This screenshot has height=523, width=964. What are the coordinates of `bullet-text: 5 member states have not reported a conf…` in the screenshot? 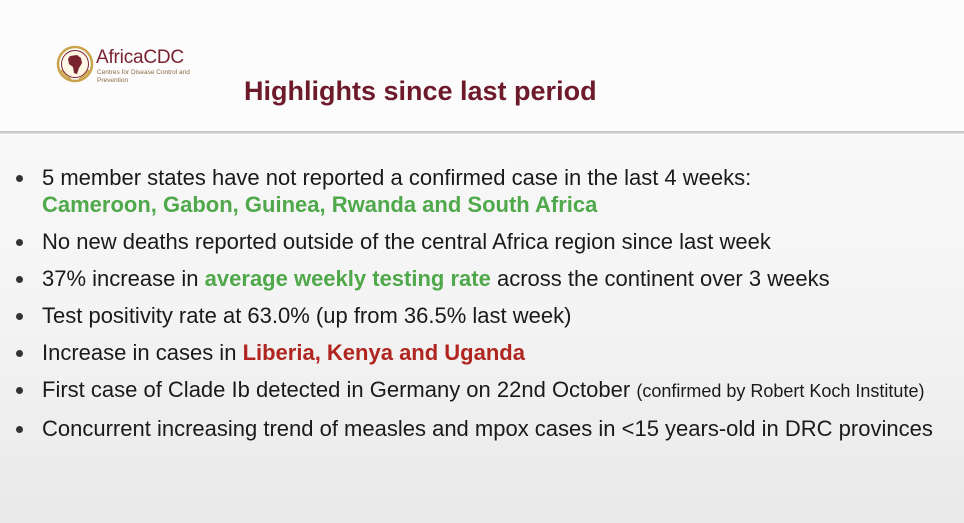 It's located at (396, 177).